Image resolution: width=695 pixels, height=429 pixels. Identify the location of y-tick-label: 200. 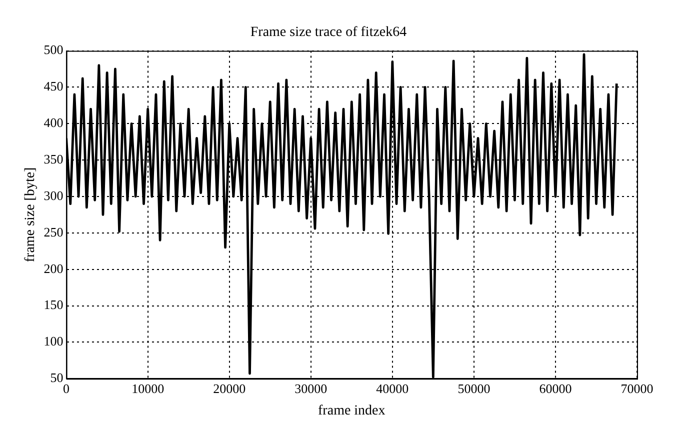
(54, 268).